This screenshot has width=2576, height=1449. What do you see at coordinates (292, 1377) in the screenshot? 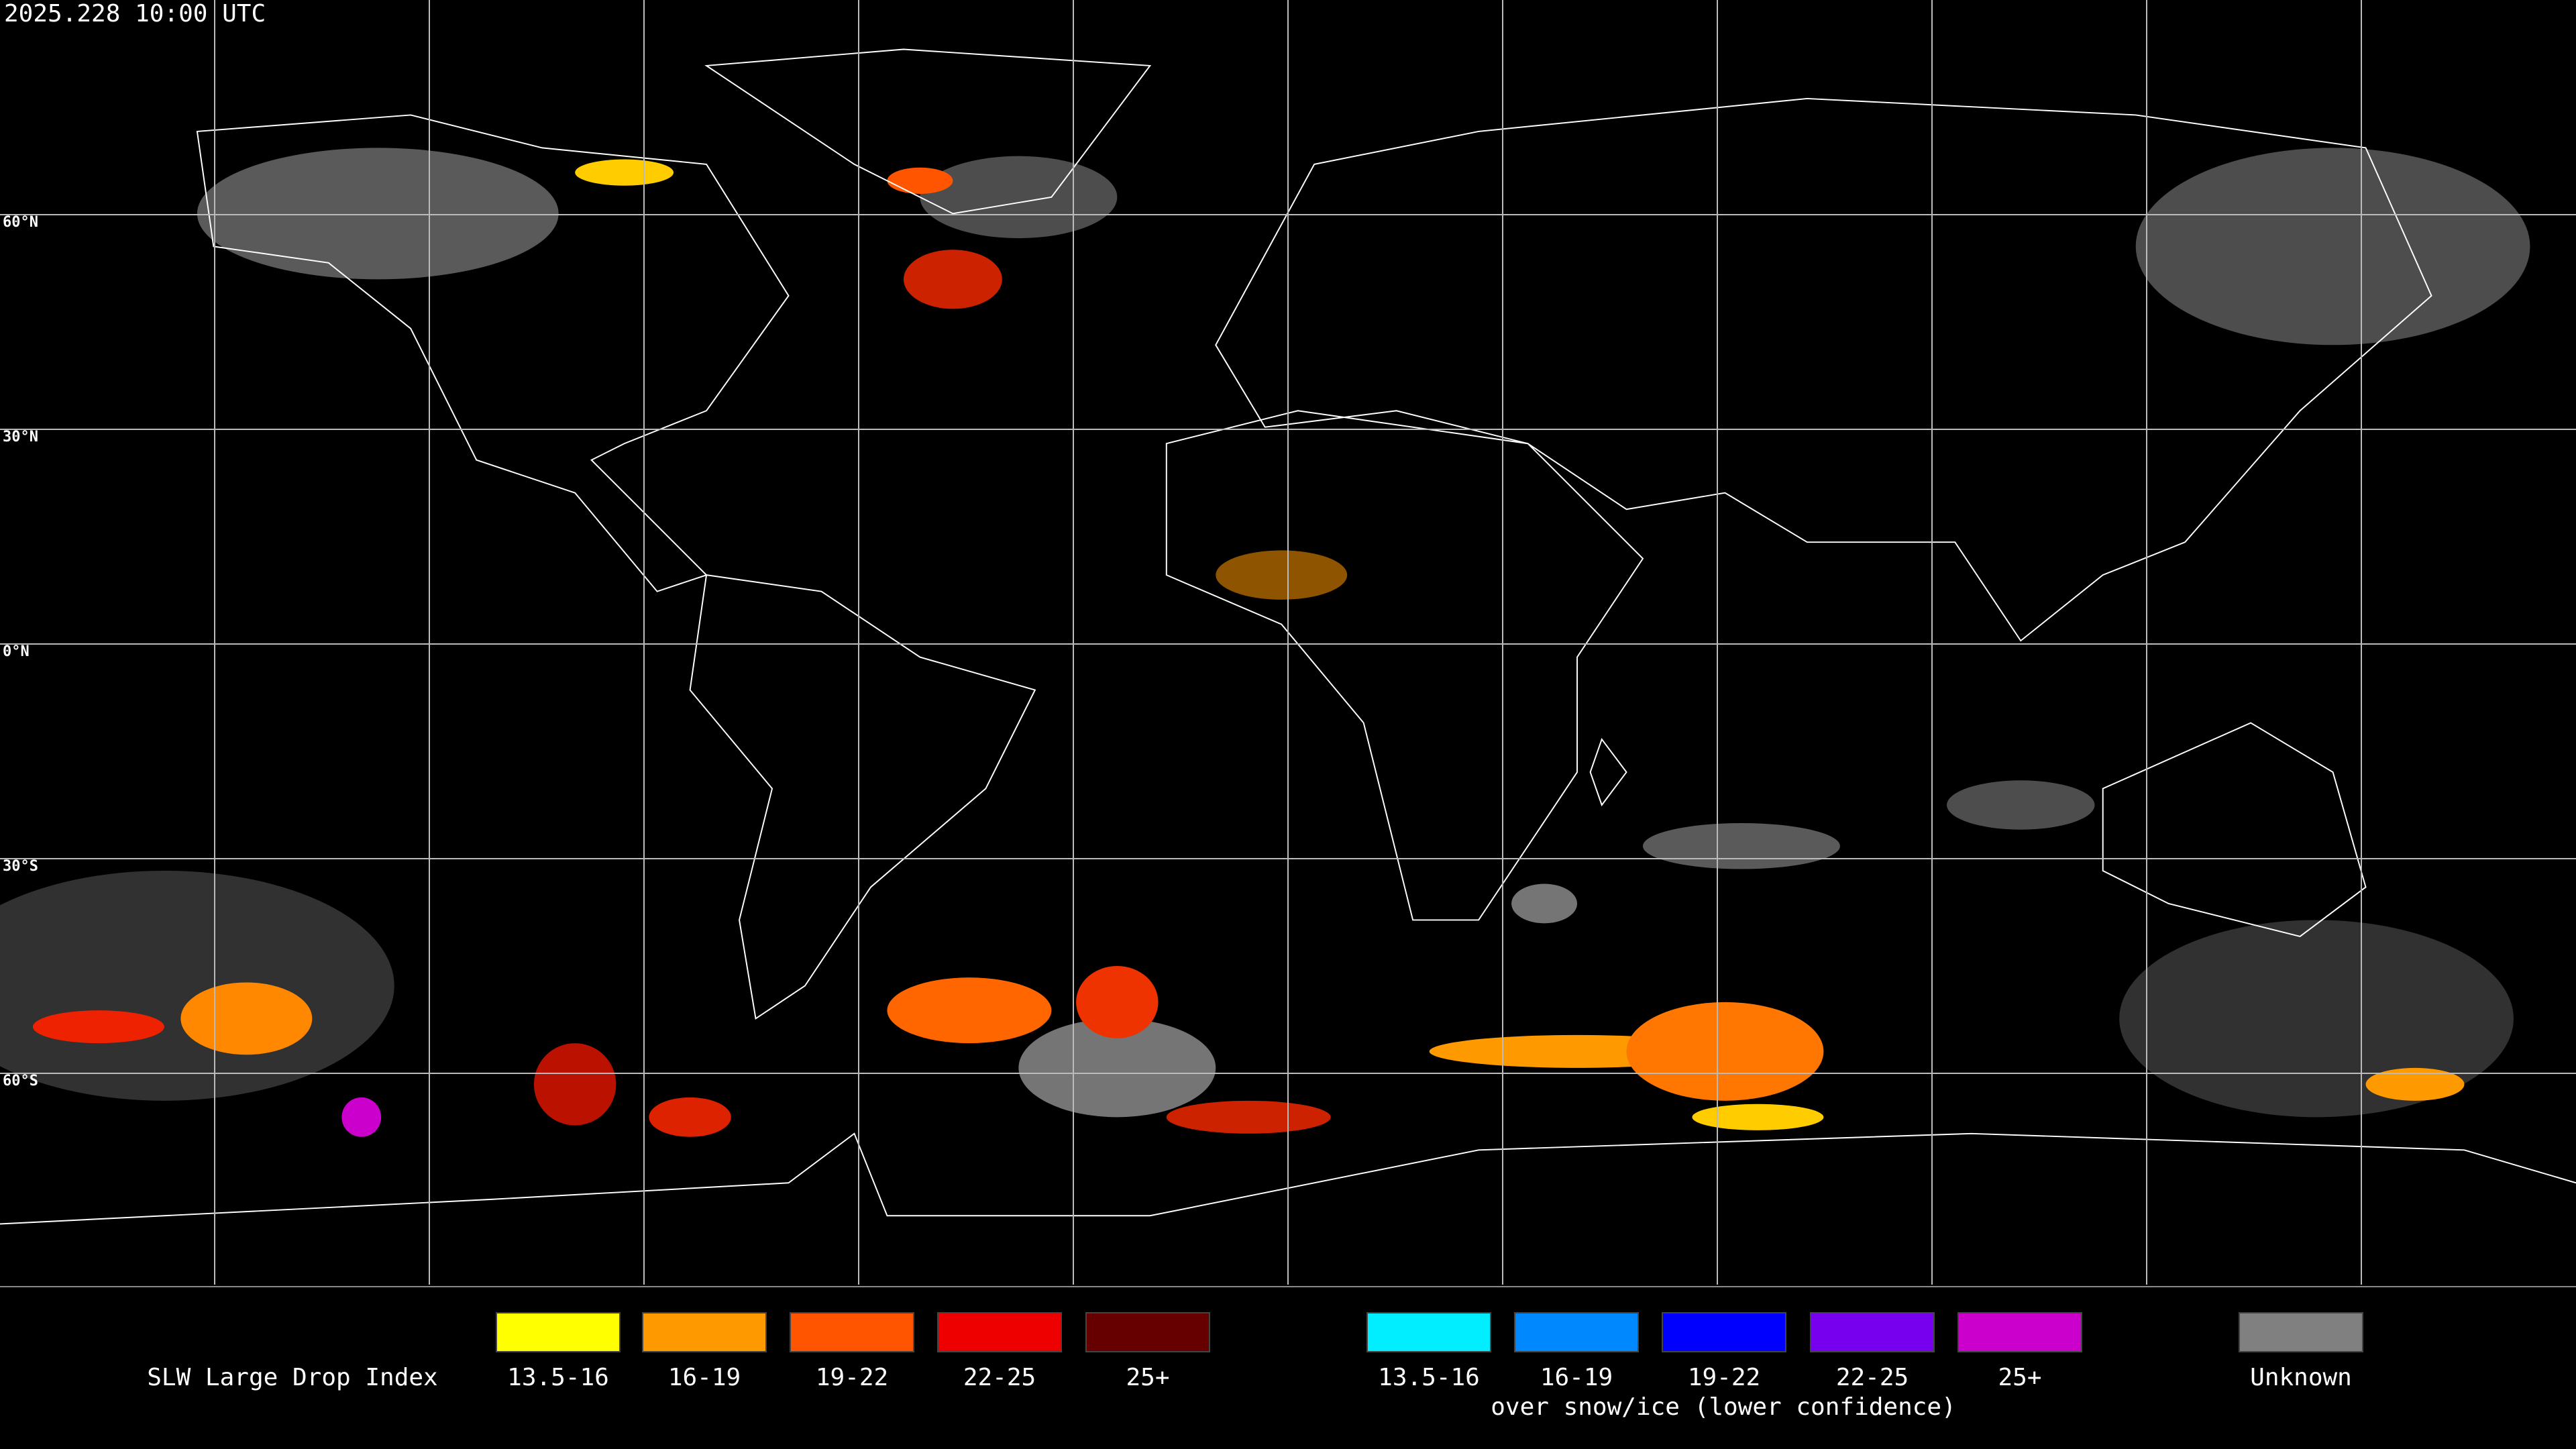
I see `legend-title: SLW Large Drop Index` at bounding box center [292, 1377].